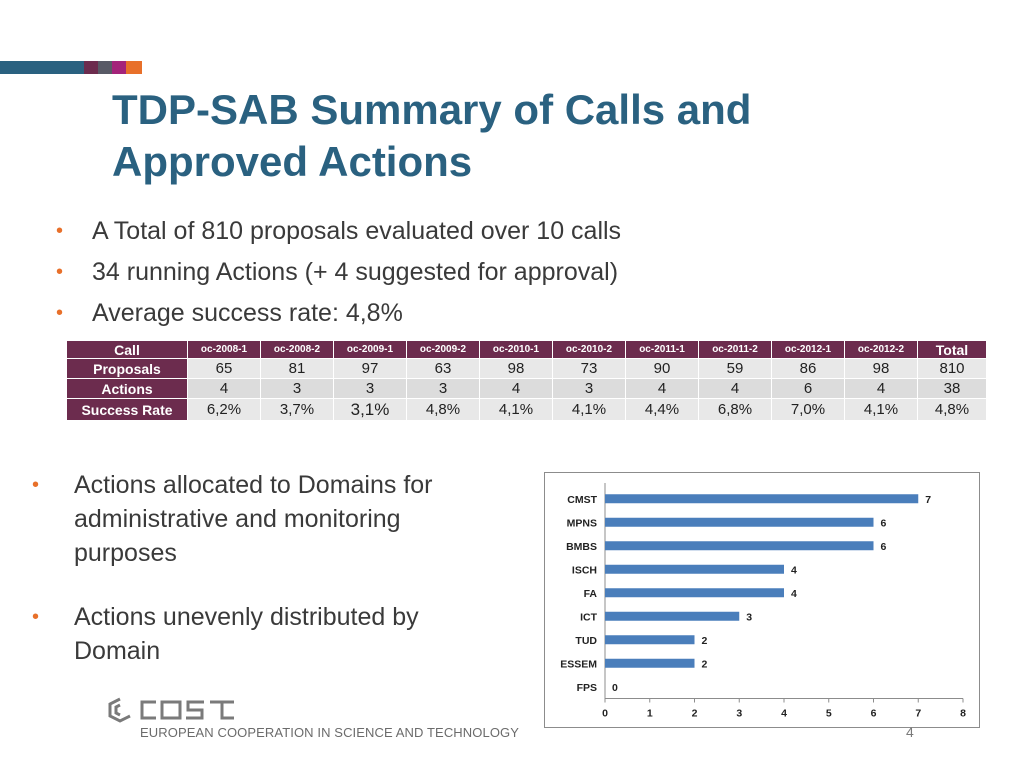  What do you see at coordinates (119, 67) in the screenshot?
I see `accent-bar-magenta` at bounding box center [119, 67].